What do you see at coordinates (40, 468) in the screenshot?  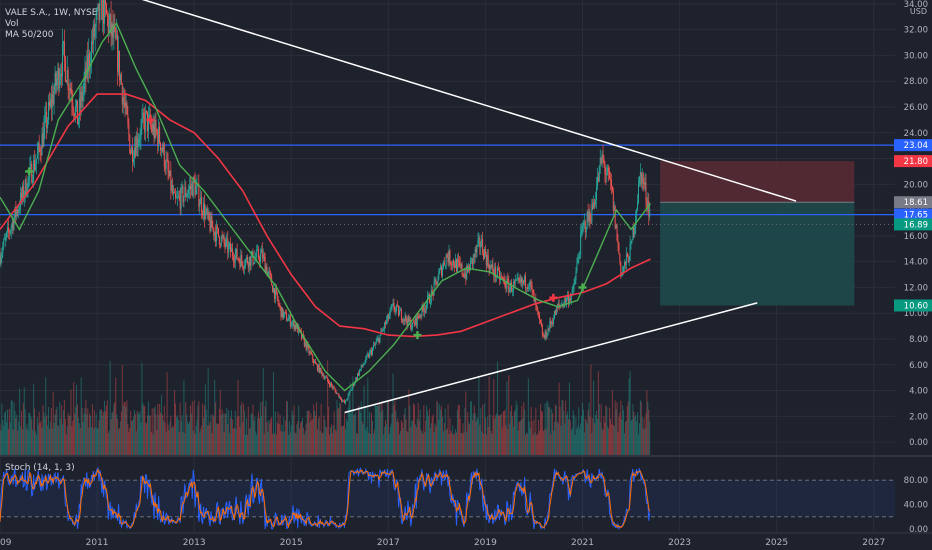 I see `stoch-legend: Stoch (14, 1, 3)` at bounding box center [40, 468].